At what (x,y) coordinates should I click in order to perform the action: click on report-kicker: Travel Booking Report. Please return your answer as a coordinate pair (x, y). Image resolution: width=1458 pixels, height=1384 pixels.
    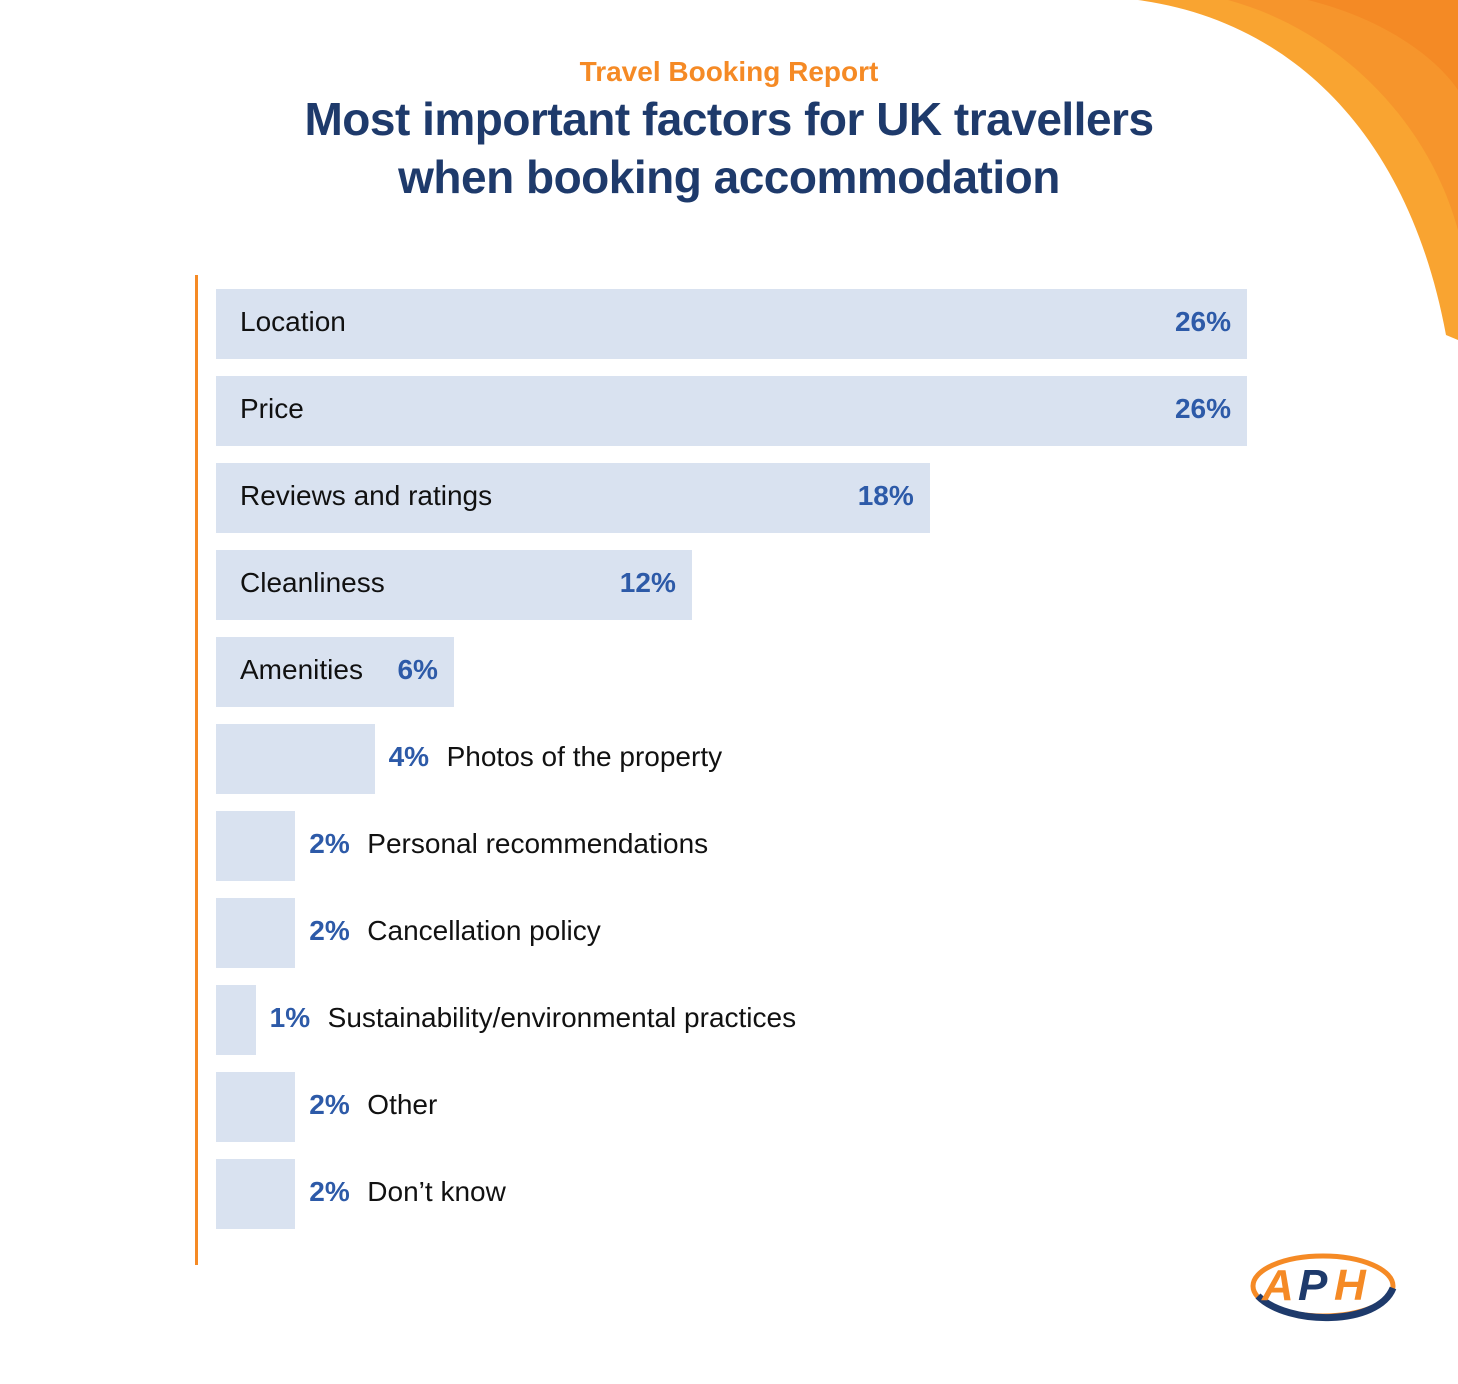
    Looking at the image, I should click on (729, 71).